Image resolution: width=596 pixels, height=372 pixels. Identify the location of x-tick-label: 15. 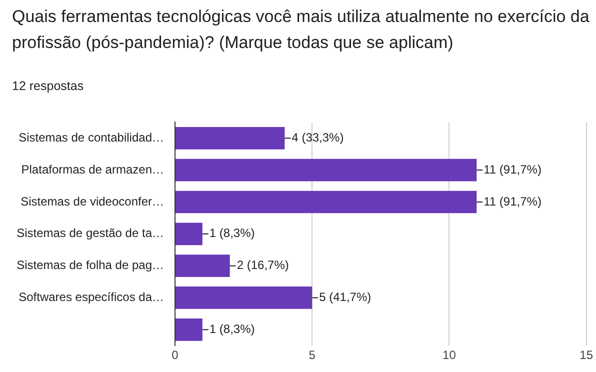
(587, 355).